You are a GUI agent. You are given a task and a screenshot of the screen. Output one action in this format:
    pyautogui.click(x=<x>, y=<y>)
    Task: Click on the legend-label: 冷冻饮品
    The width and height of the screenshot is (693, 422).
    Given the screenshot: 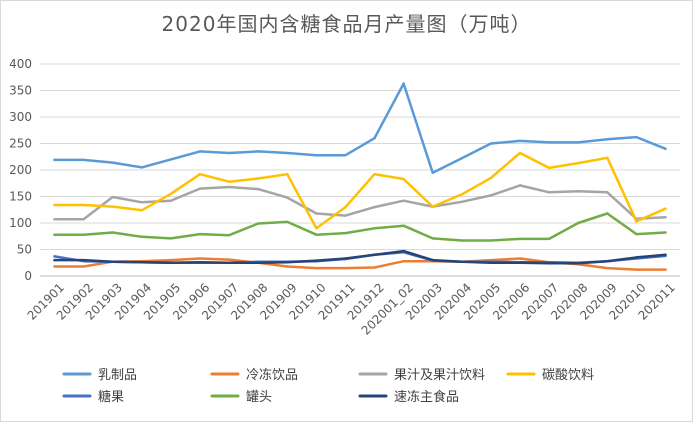 What is the action you would take?
    pyautogui.click(x=272, y=375)
    